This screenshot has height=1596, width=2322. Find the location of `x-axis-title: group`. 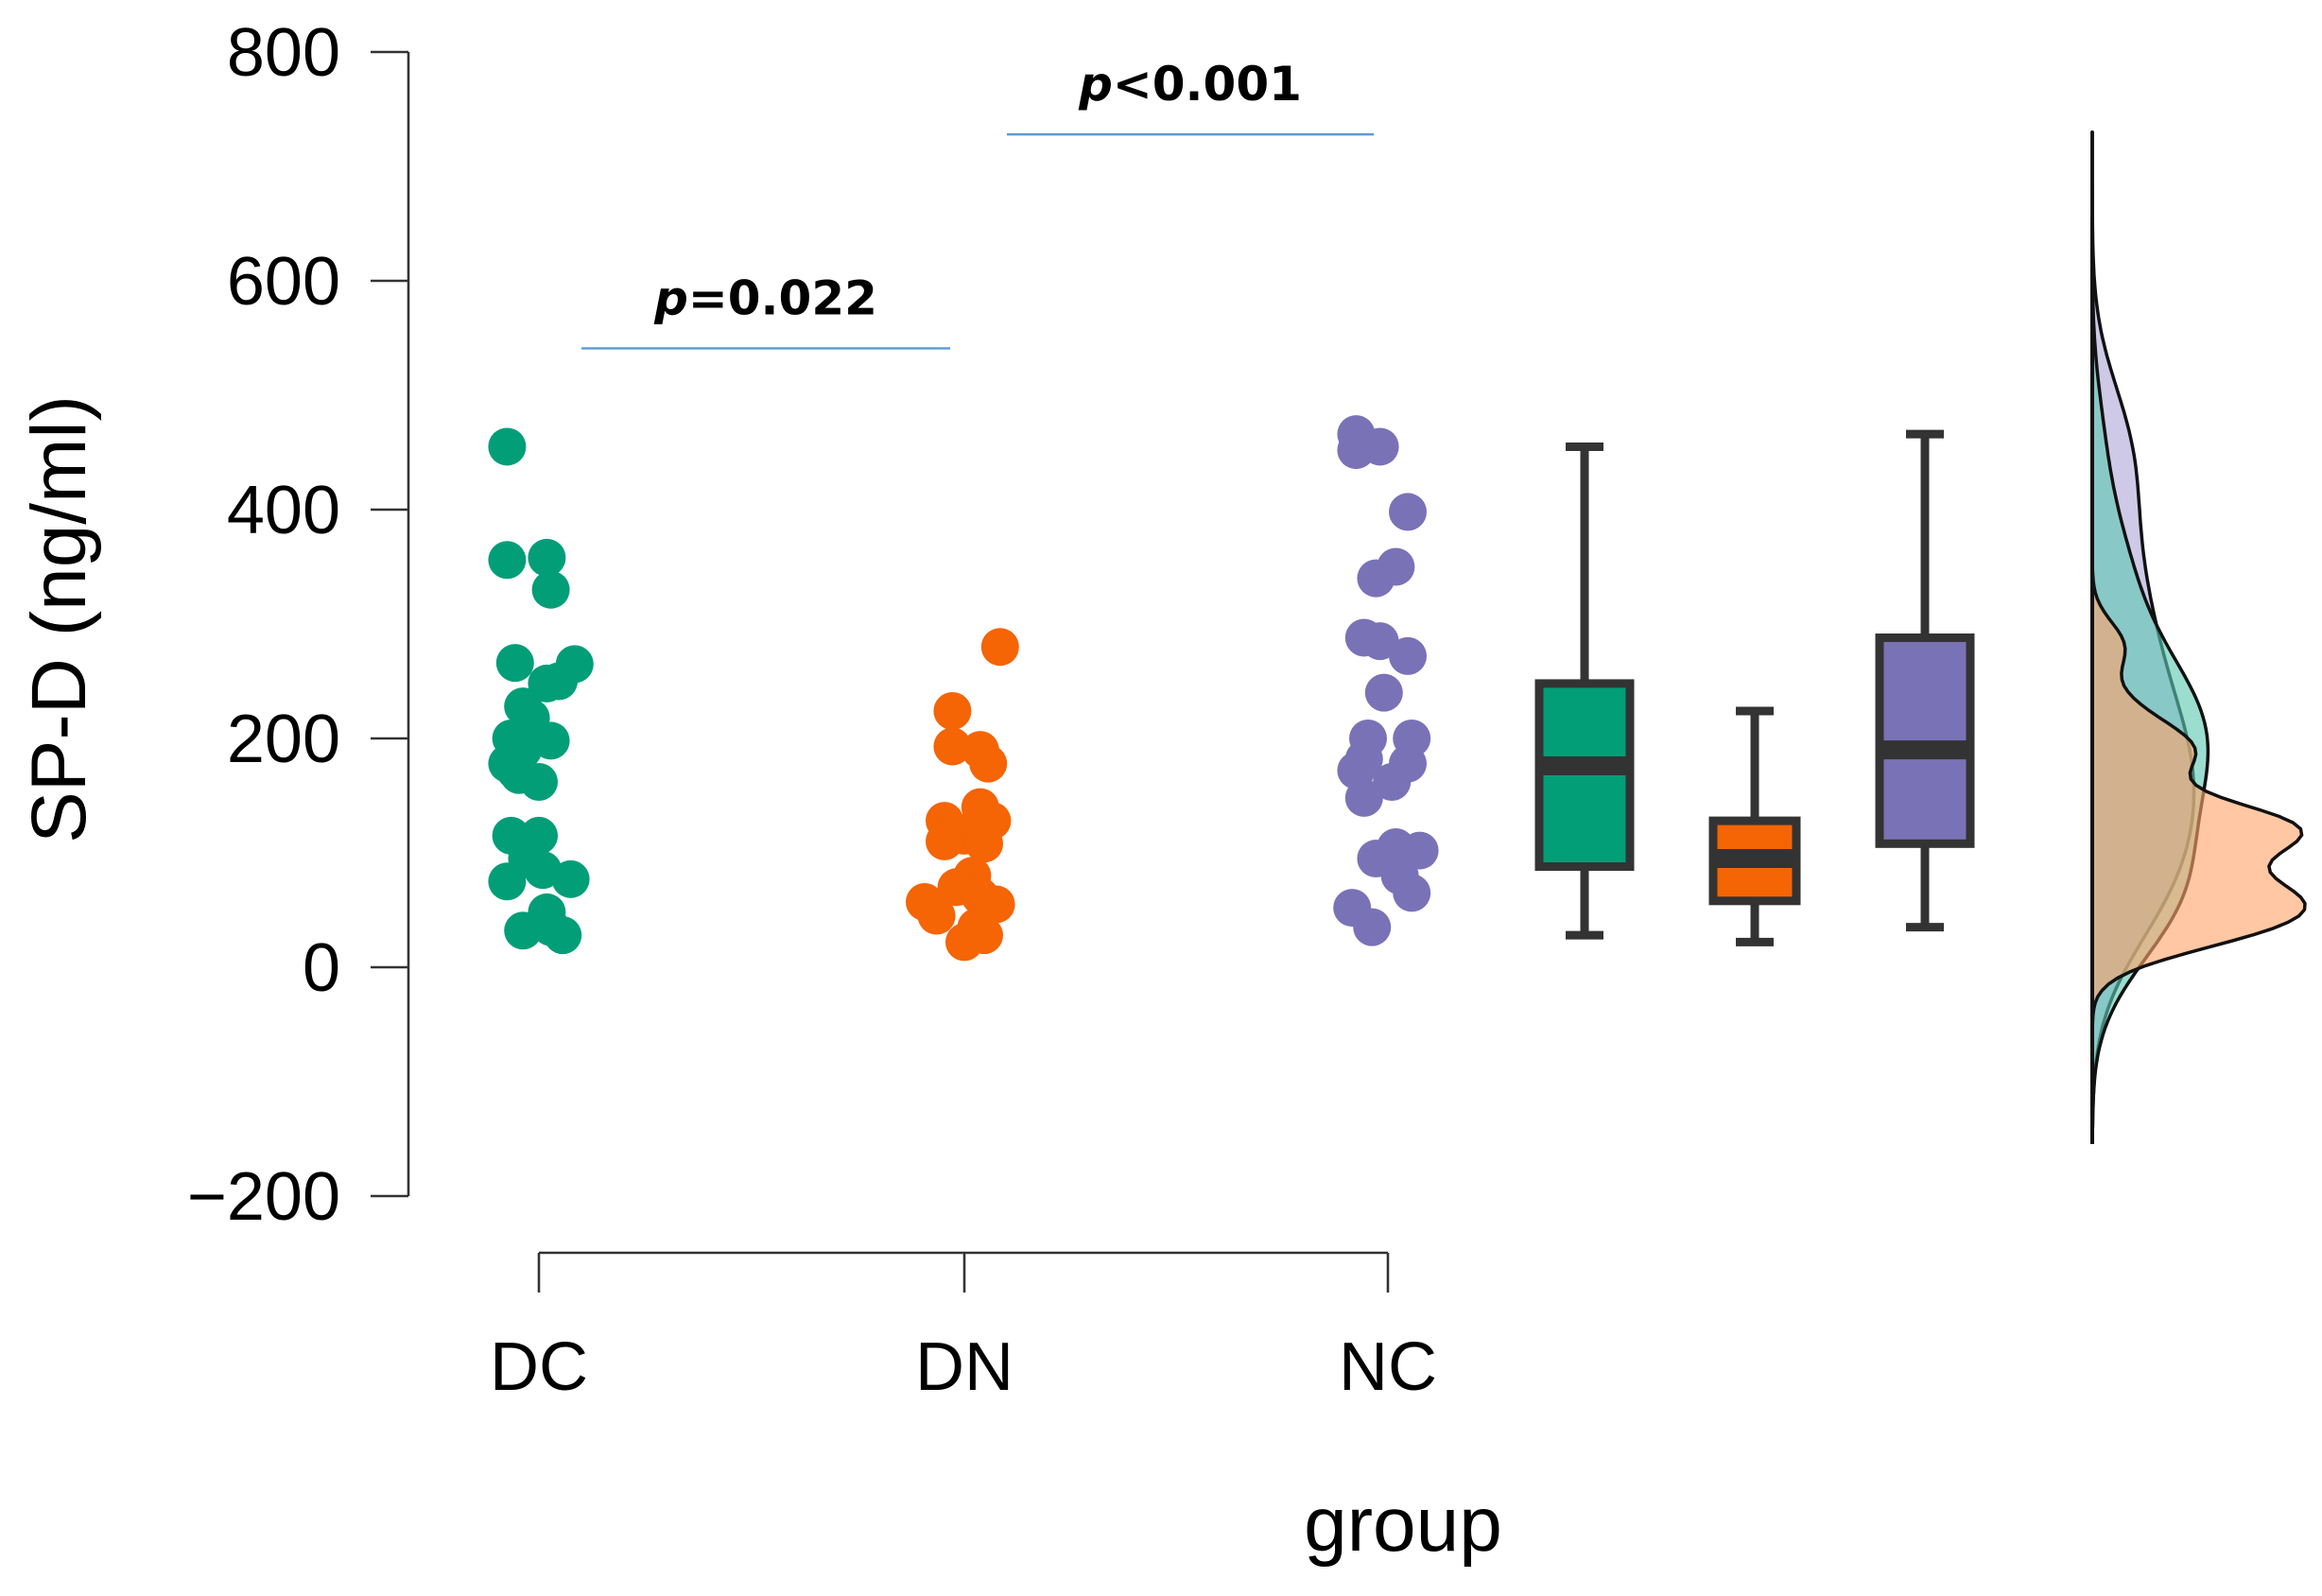

x-axis-title: group is located at coordinates (1403, 1525).